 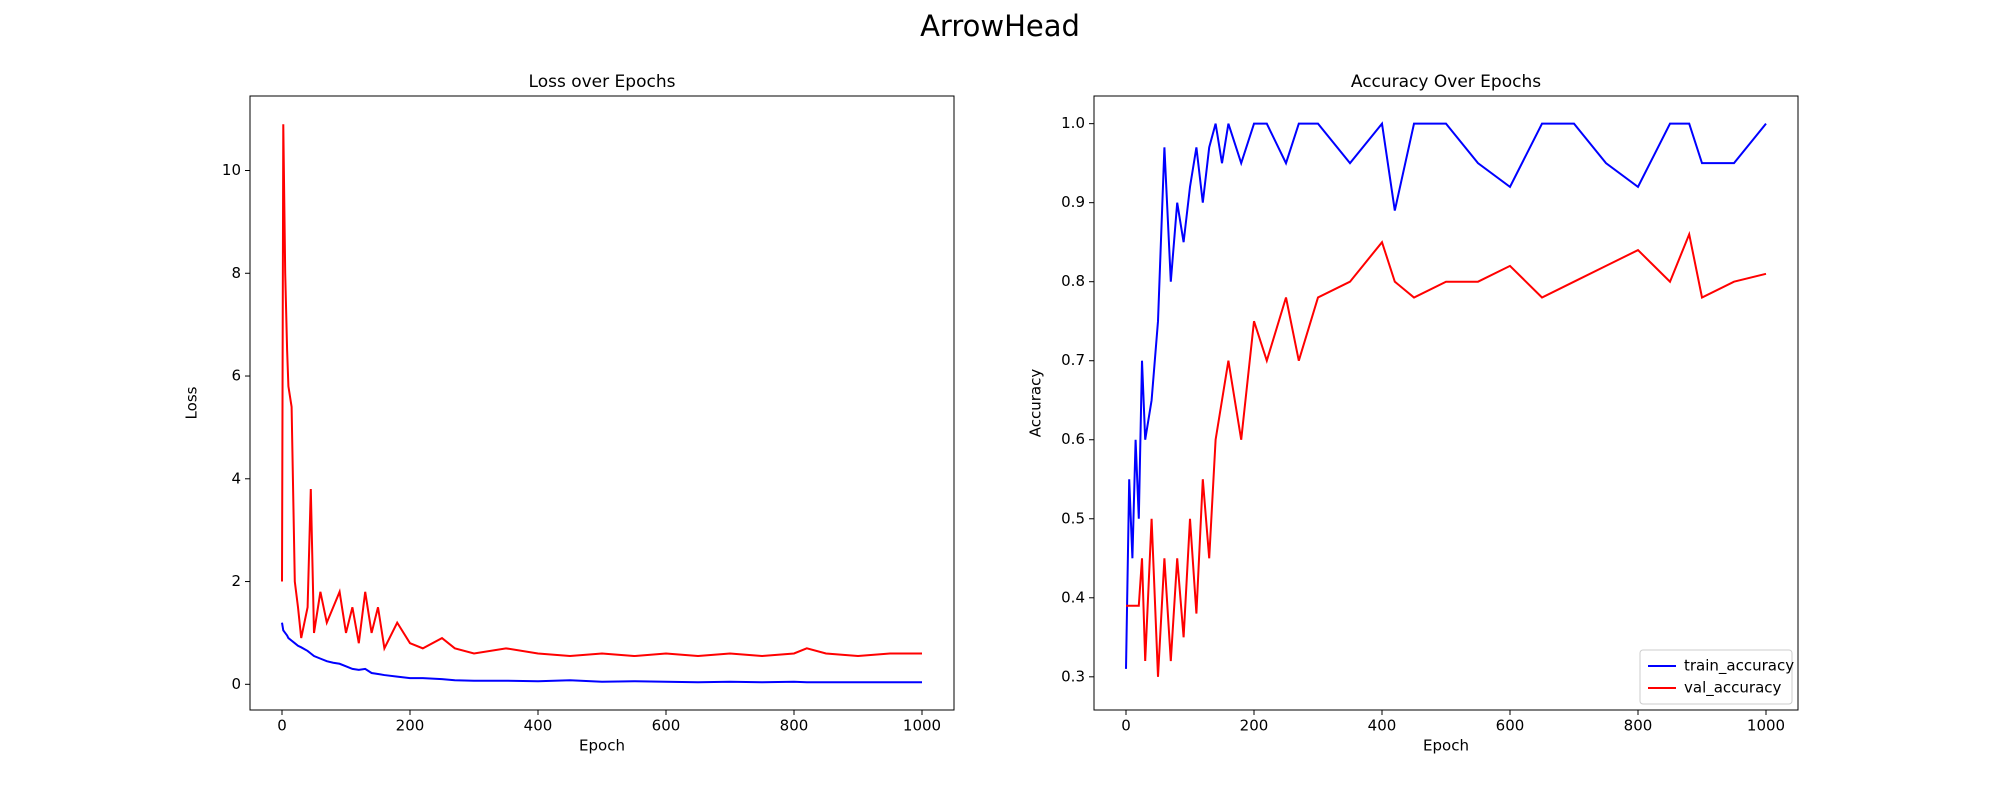 What do you see at coordinates (1000, 26) in the screenshot?
I see `figure-title: ArrowHead` at bounding box center [1000, 26].